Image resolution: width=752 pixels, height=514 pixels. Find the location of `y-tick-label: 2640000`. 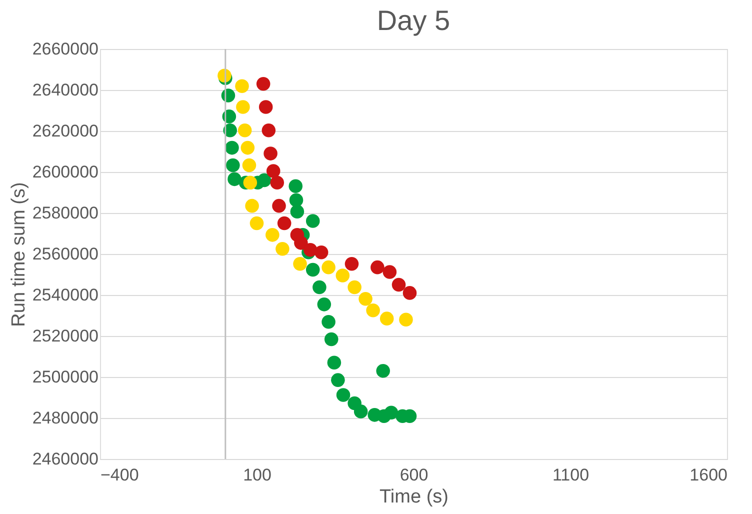

y-tick-label: 2640000 is located at coordinates (65, 90).